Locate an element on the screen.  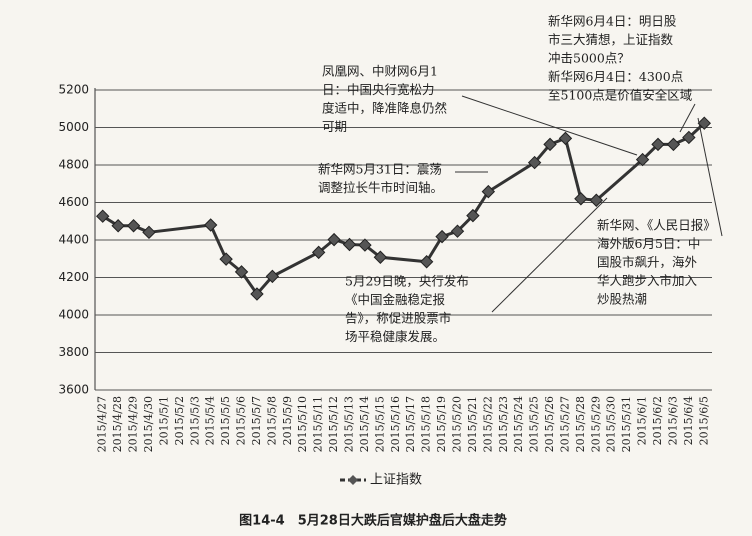
x-tick-label: 2015/4/29 is located at coordinates (133, 424).